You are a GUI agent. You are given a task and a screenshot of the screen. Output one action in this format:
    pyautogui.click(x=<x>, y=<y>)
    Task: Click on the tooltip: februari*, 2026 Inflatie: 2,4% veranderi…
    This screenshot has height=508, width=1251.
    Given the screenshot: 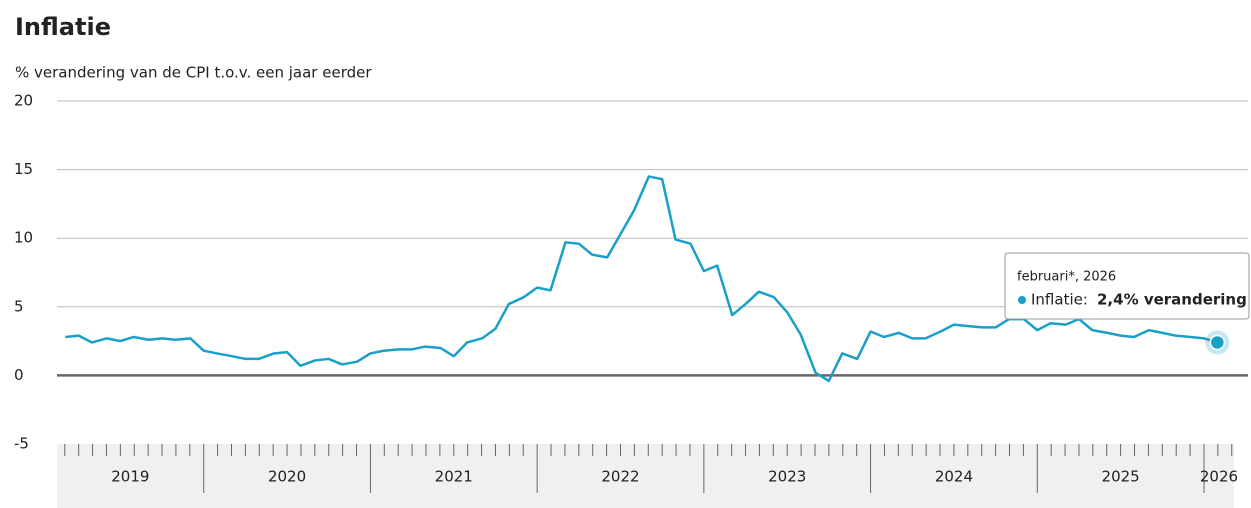 What is the action you would take?
    pyautogui.click(x=1127, y=286)
    